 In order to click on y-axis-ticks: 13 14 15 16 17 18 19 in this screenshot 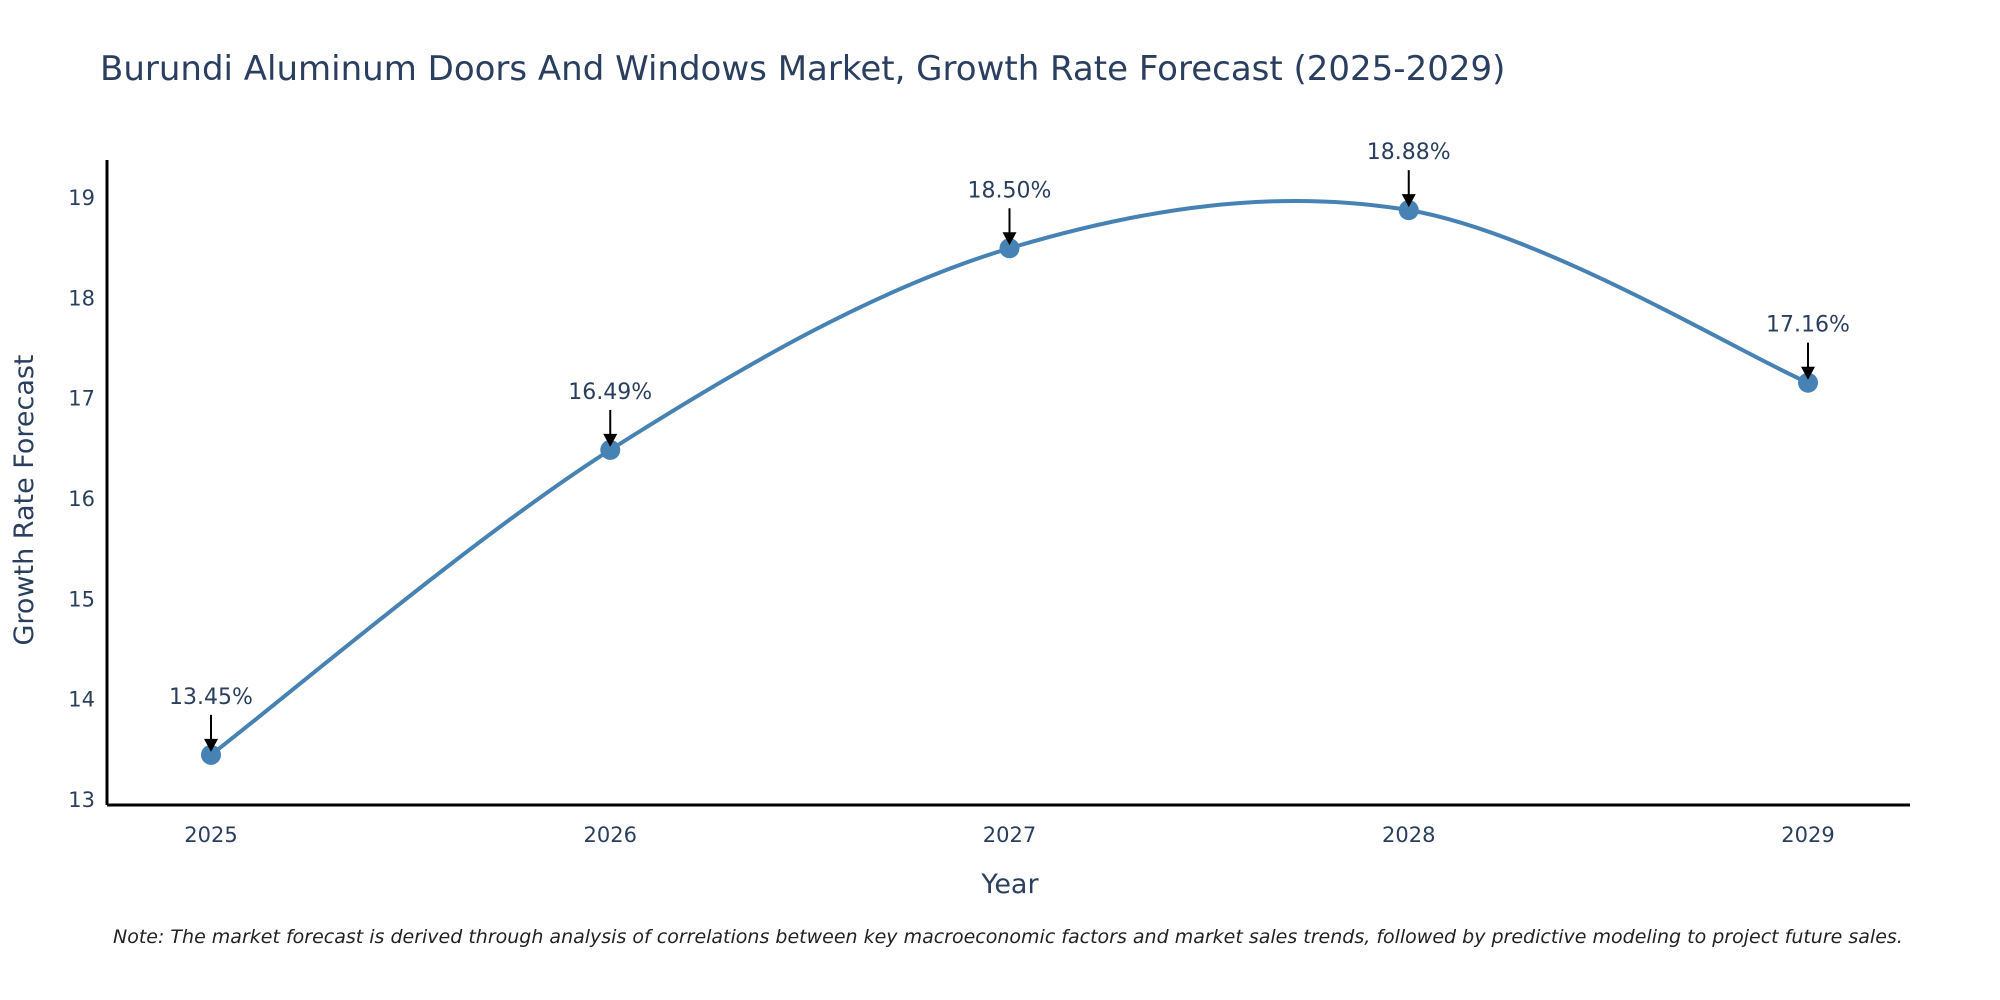, I will do `click(81, 499)`.